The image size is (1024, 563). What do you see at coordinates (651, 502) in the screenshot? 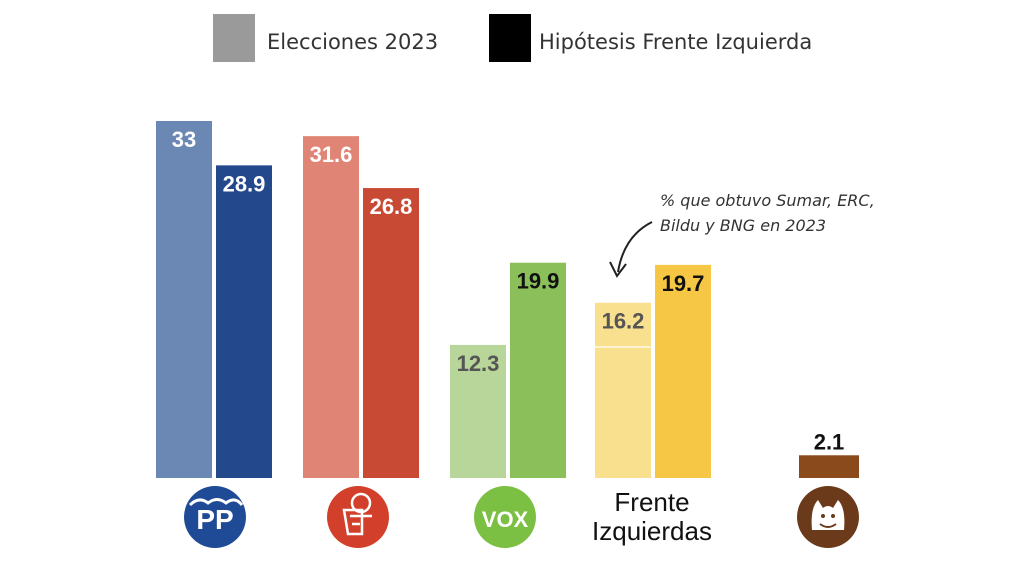
I see `frente-label-line-1: Frente` at bounding box center [651, 502].